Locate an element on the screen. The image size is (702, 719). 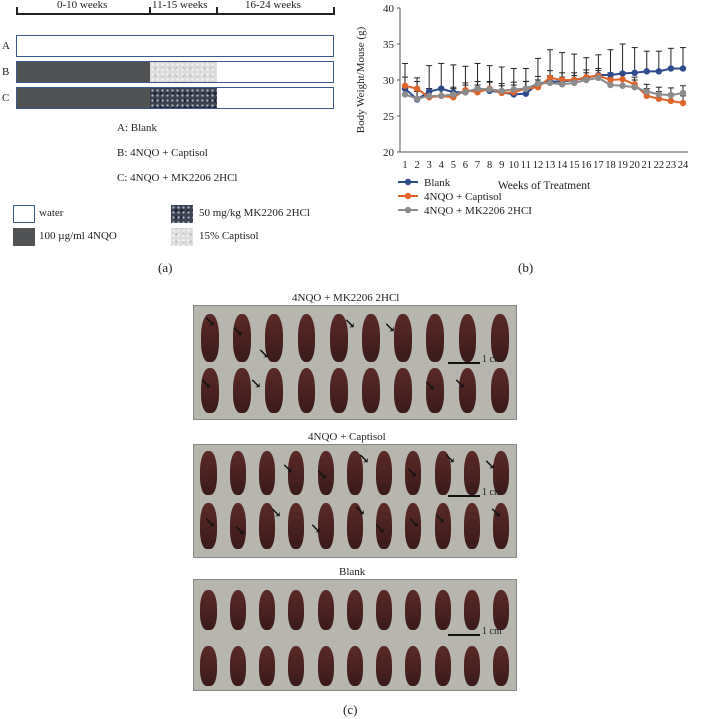
segment-mk2206 is located at coordinates (183, 98).